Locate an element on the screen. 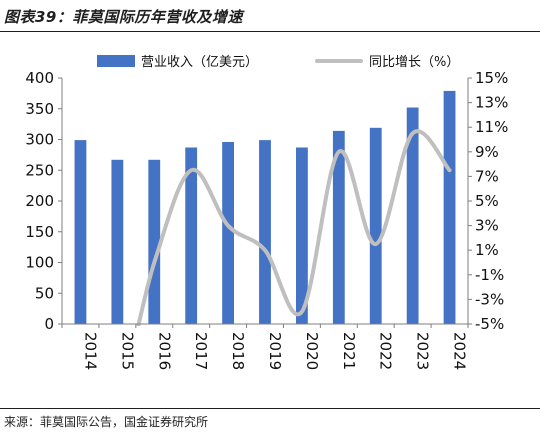 The width and height of the screenshot is (540, 436). right-tick-label: 5% is located at coordinates (487, 201).